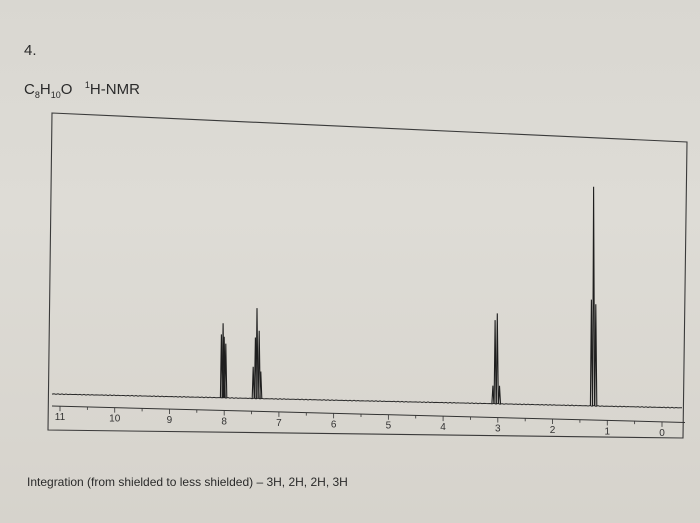 The image size is (700, 523). What do you see at coordinates (55, 95) in the screenshot?
I see `formula-h-subscript: 10` at bounding box center [55, 95].